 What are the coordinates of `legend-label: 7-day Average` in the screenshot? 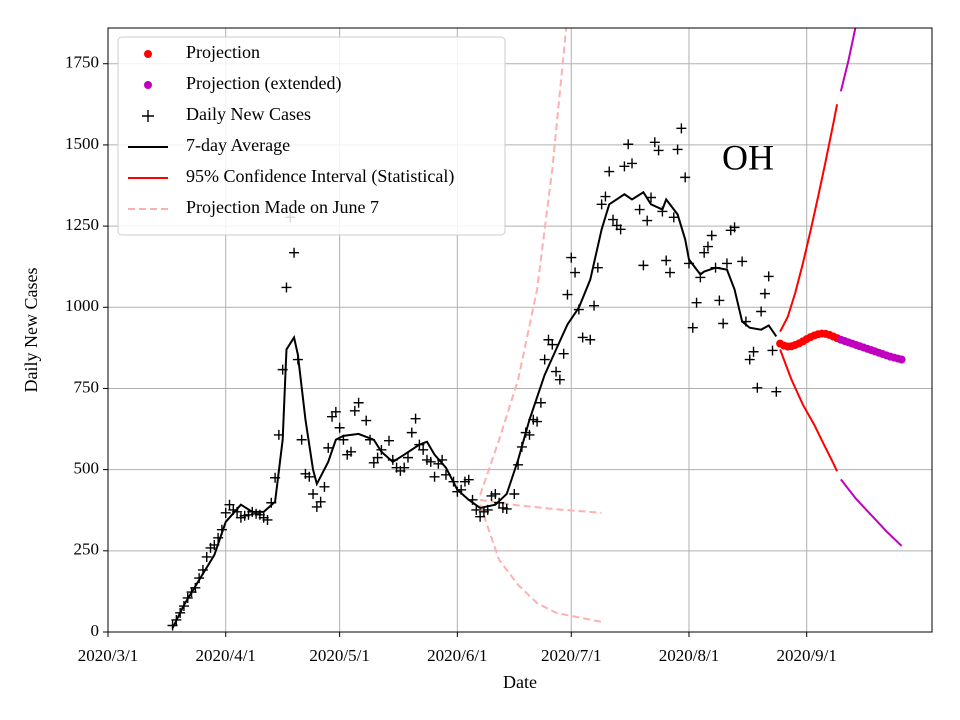 It's located at (238, 145).